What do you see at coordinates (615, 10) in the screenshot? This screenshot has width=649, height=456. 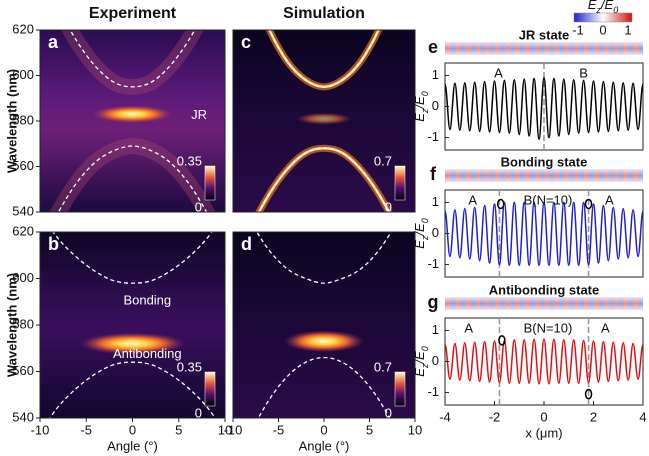 I see `colorbar-title-part: 0` at bounding box center [615, 10].